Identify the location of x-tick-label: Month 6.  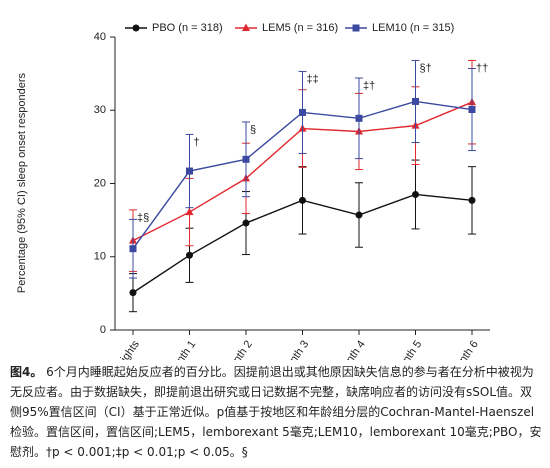
(464, 349).